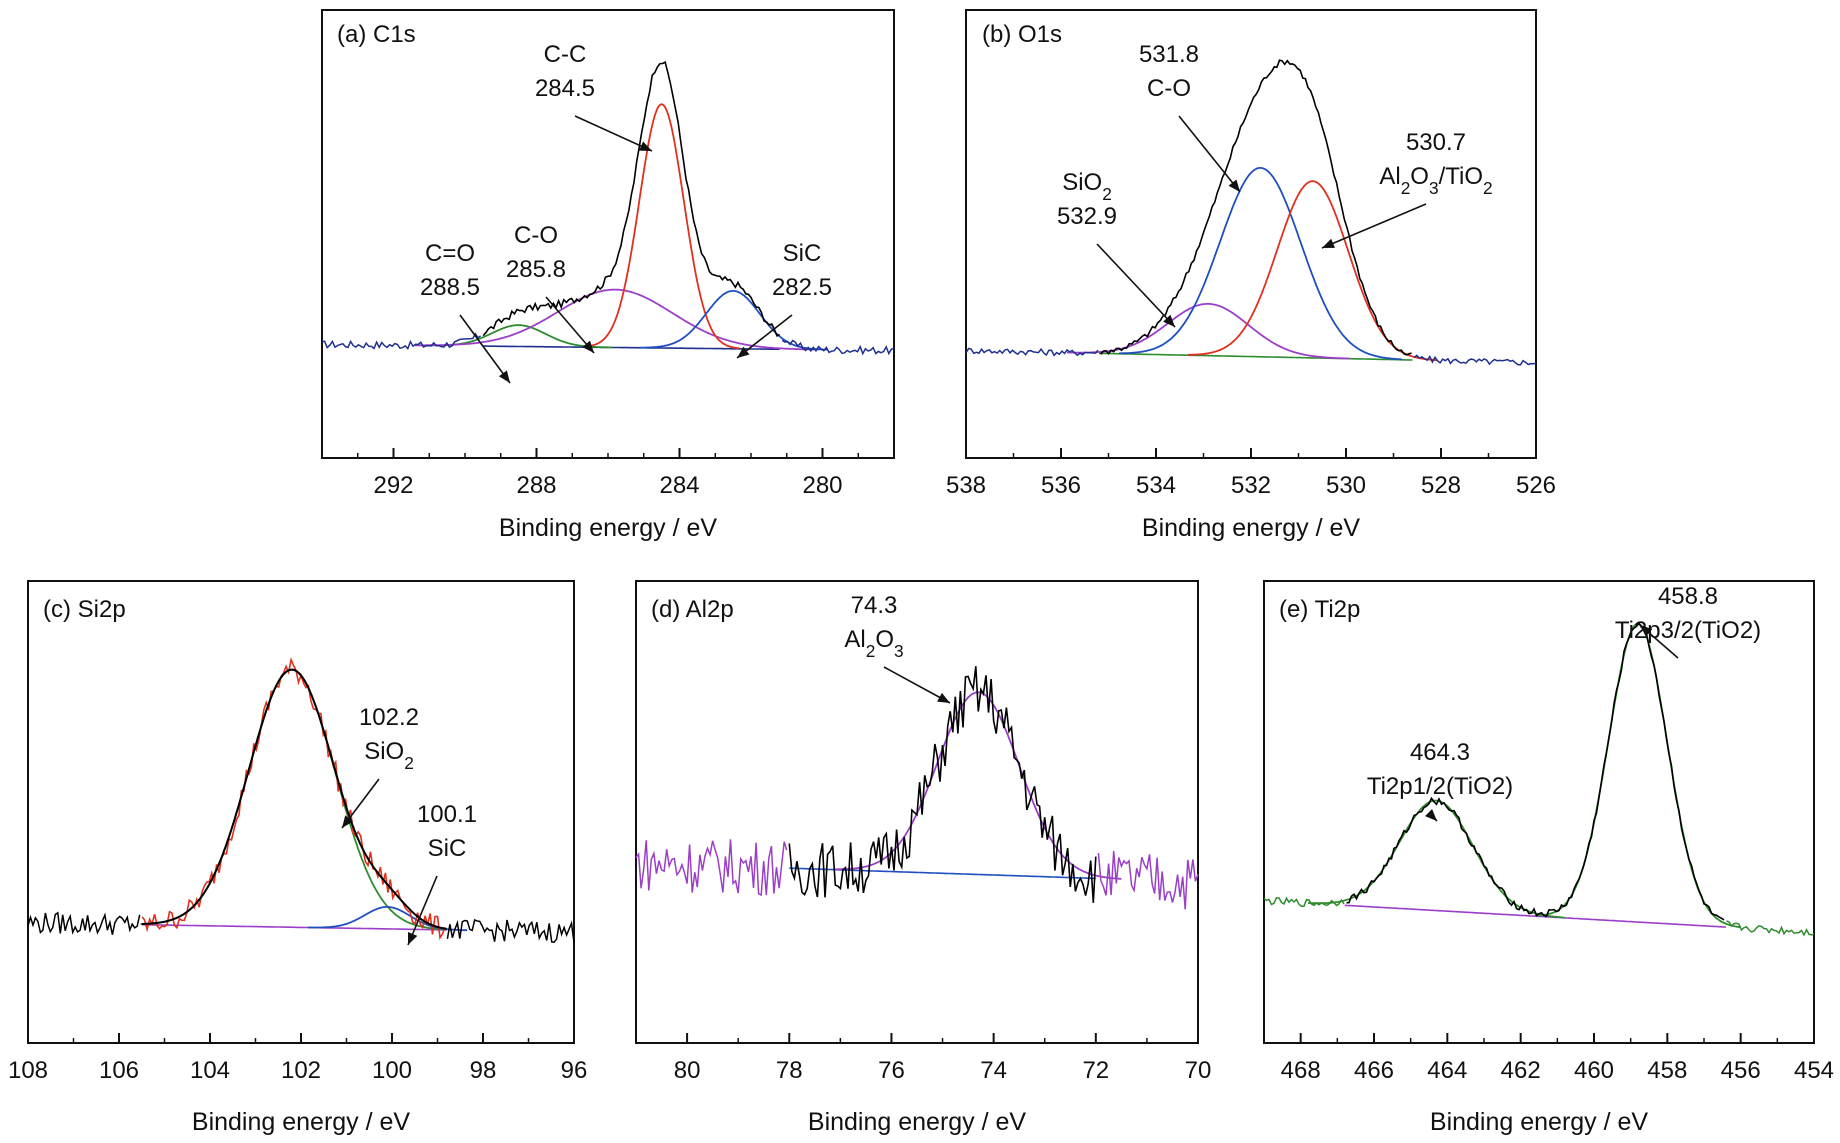 The width and height of the screenshot is (1840, 1143). I want to click on peak-annotation-text: C-O, so click(536, 235).